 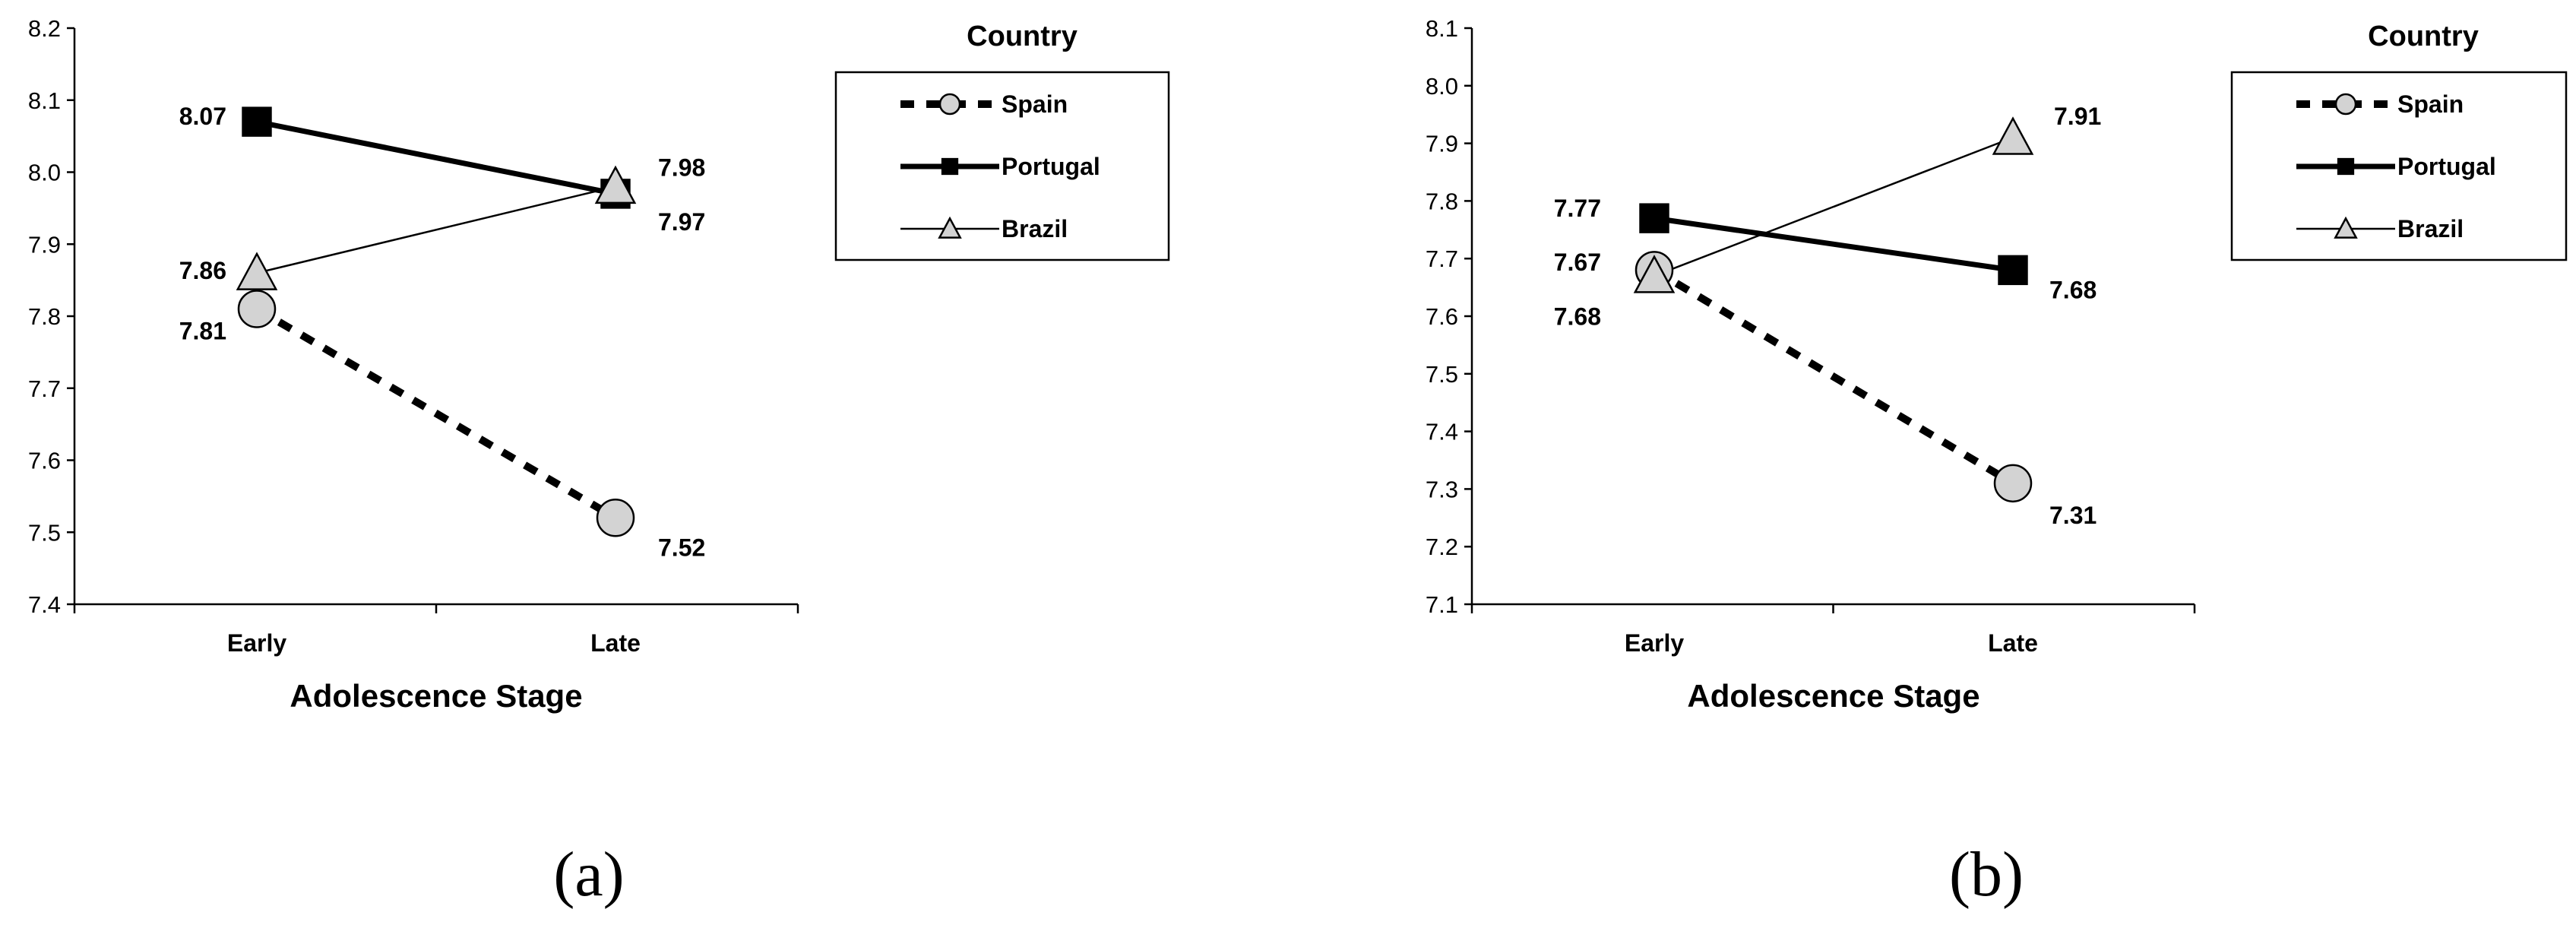 I want to click on data-label-spain: 7.68, so click(x=1577, y=316).